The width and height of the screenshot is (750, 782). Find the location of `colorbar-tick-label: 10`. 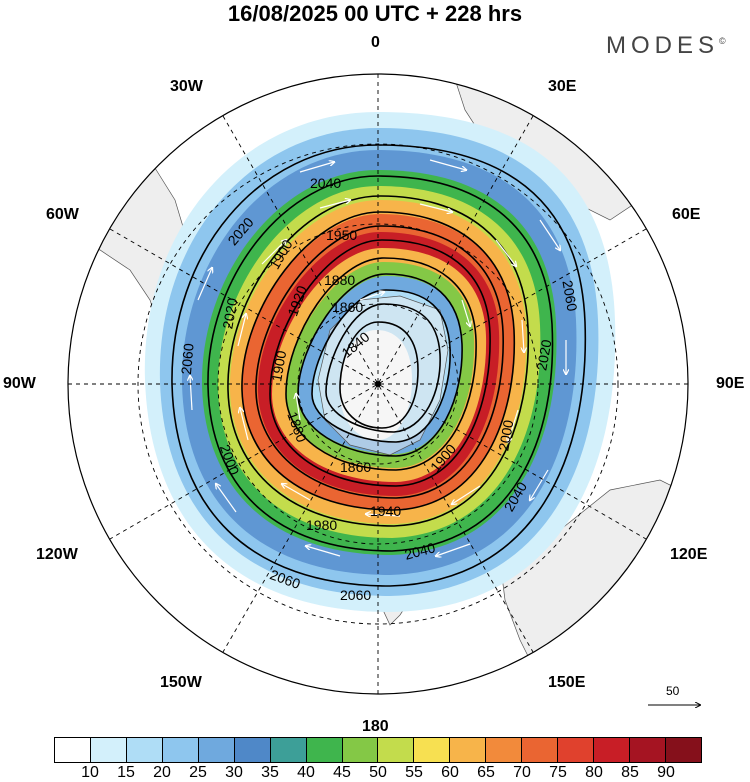

colorbar-tick-label: 10 is located at coordinates (90, 772).